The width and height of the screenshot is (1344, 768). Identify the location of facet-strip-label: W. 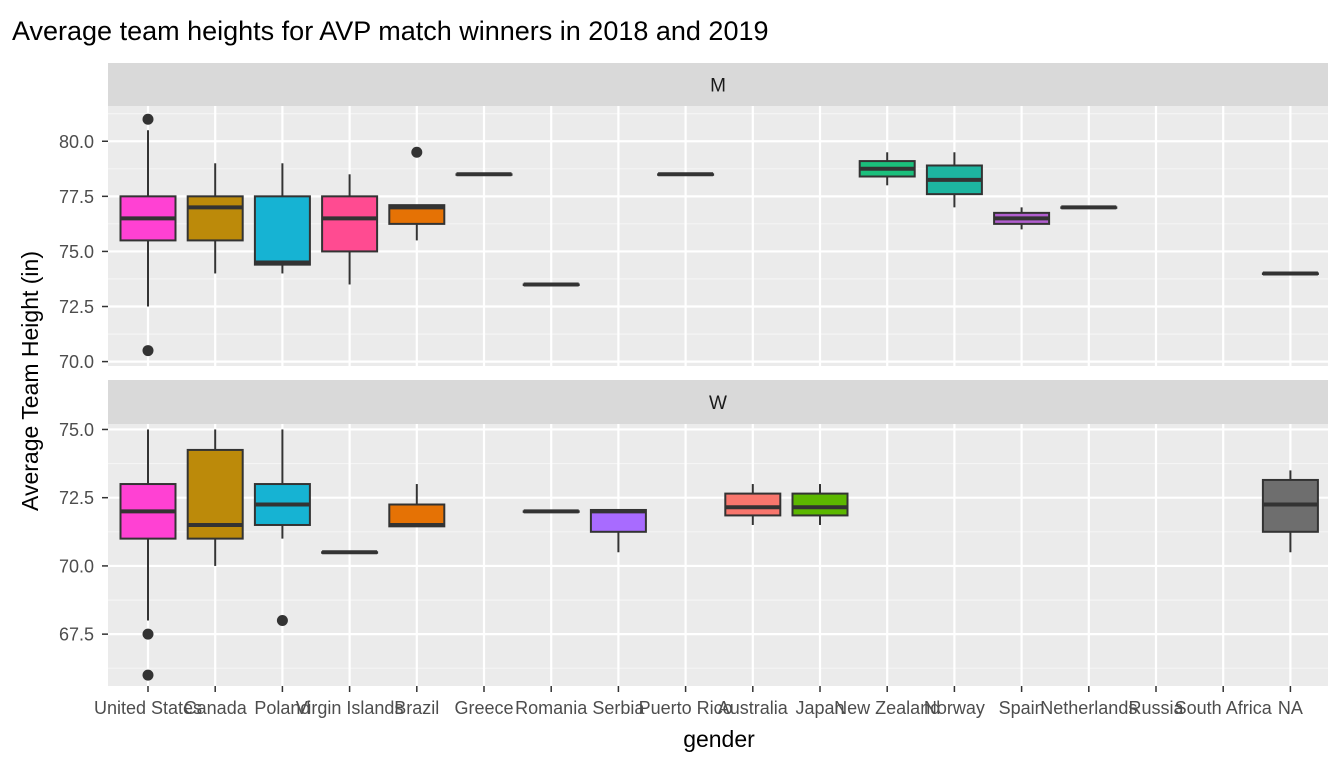
(718, 403).